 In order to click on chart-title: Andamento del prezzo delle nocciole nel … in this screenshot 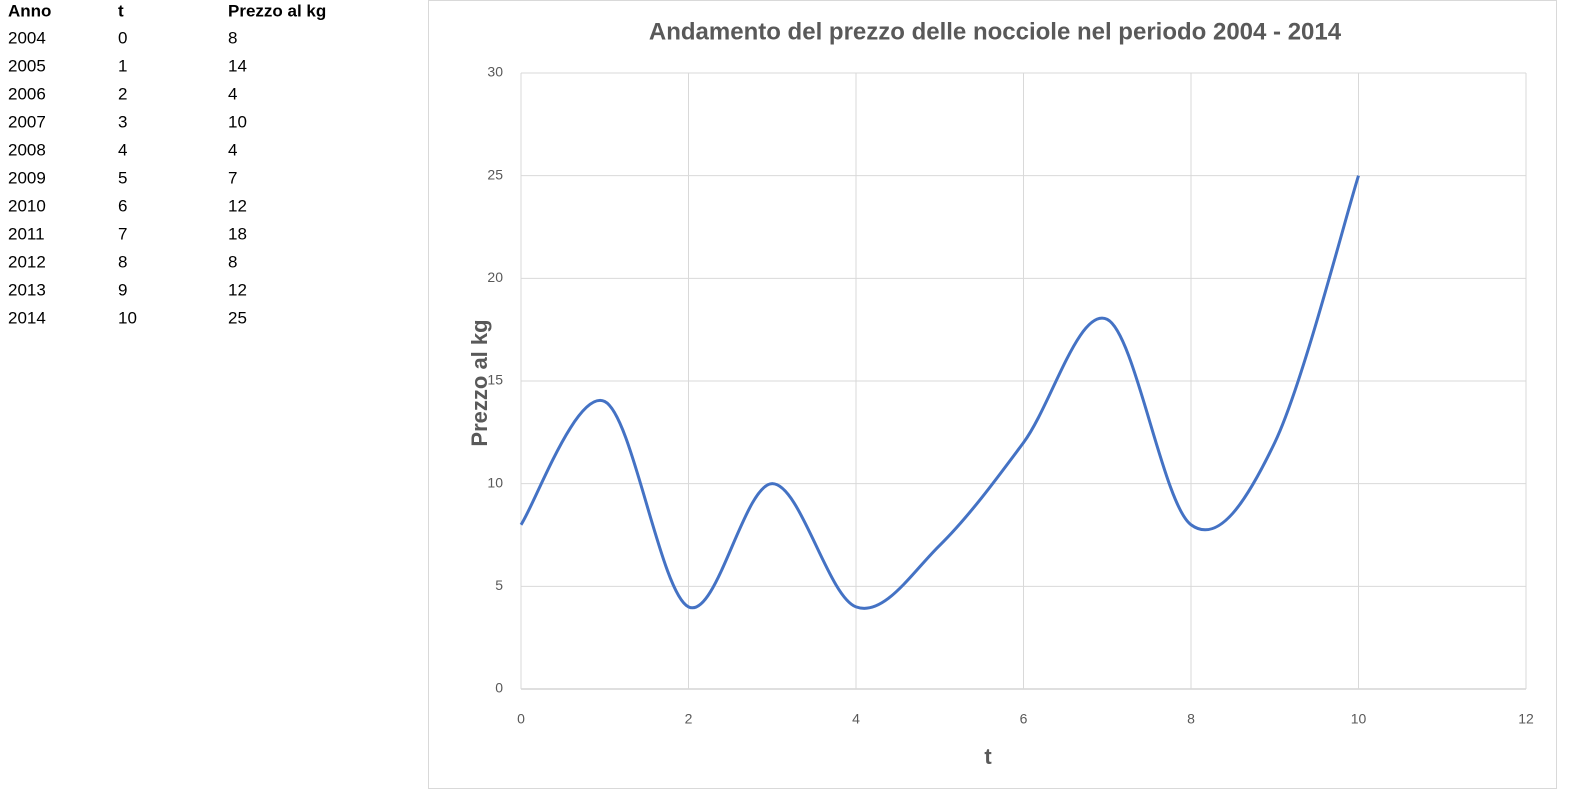, I will do `click(995, 31)`.